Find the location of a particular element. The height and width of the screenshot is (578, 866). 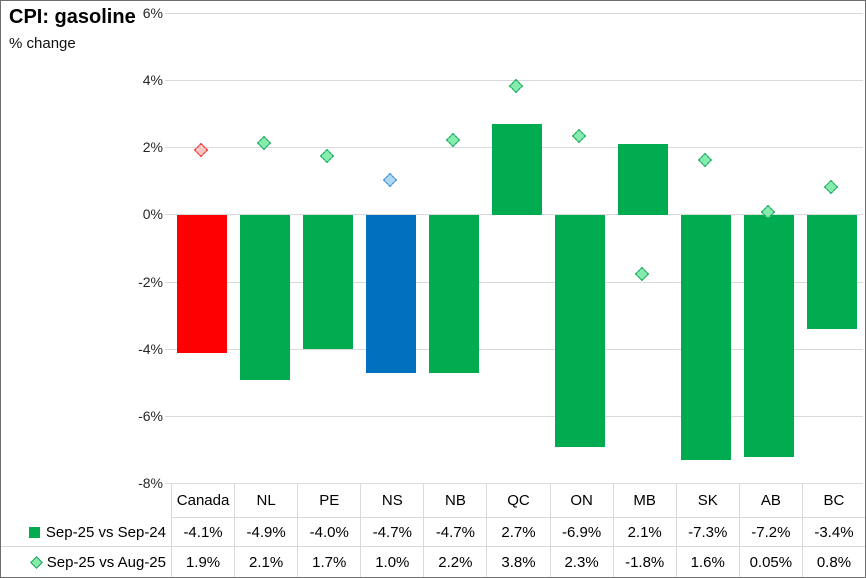

table-cell-ab-row2: 0.05% is located at coordinates (770, 562).